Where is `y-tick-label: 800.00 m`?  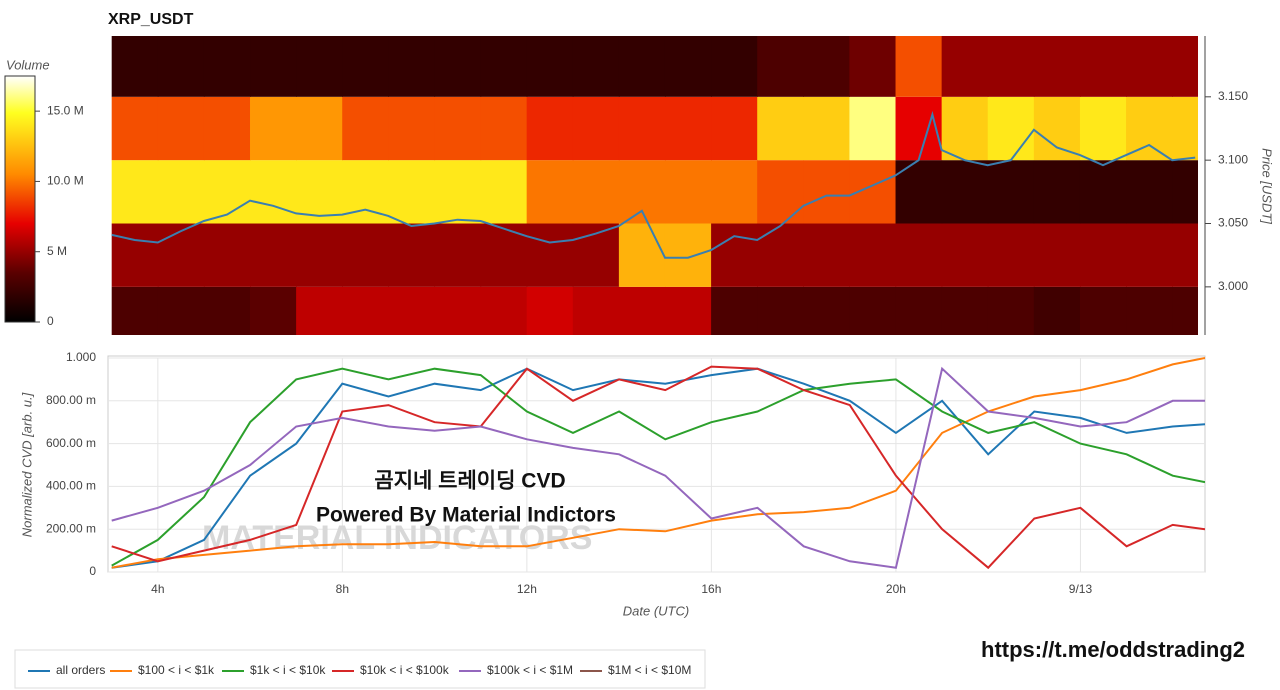 y-tick-label: 800.00 m is located at coordinates (71, 400).